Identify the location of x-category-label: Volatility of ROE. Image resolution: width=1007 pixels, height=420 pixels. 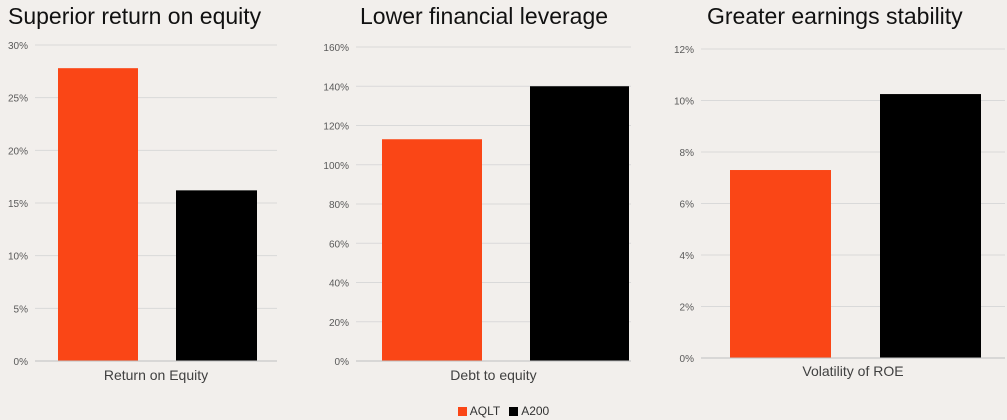
(852, 371).